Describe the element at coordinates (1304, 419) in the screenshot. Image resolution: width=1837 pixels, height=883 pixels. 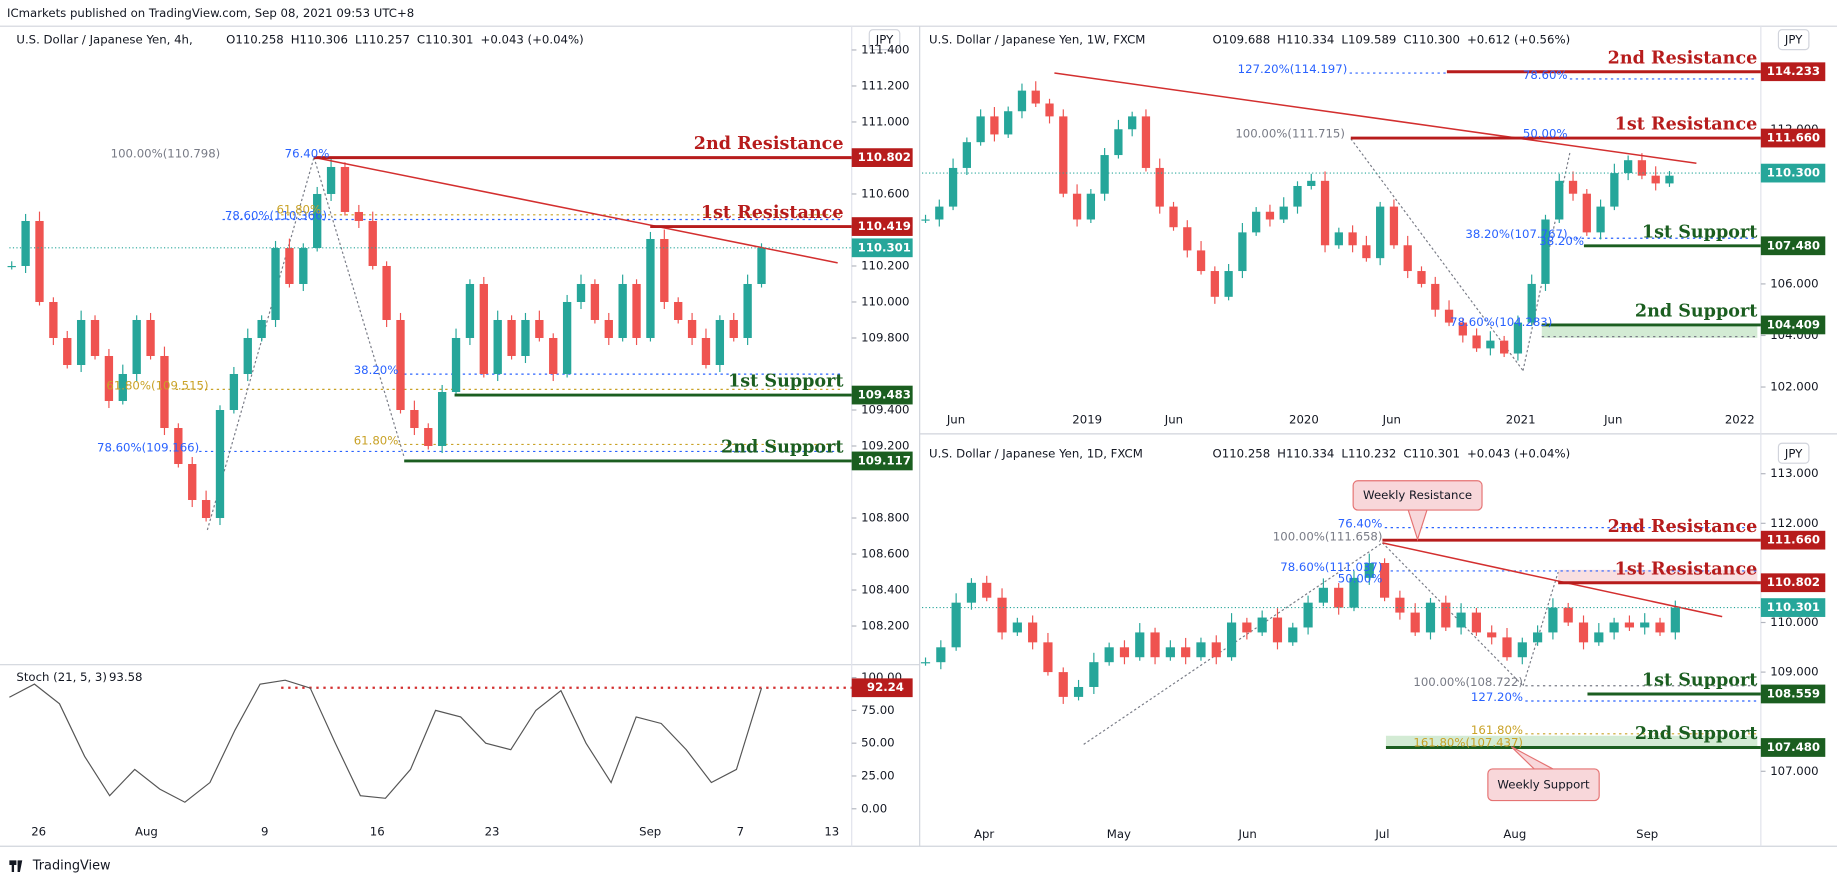
I see `x-tick-label: 2020` at that location.